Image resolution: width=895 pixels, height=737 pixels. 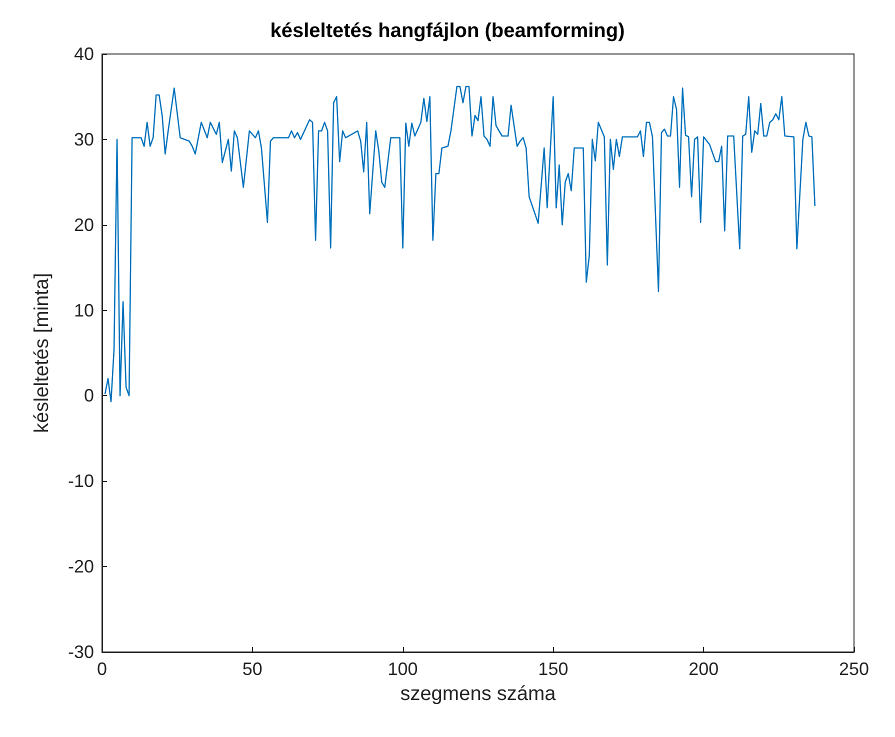 What do you see at coordinates (703, 669) in the screenshot?
I see `x-tick-label: 200` at bounding box center [703, 669].